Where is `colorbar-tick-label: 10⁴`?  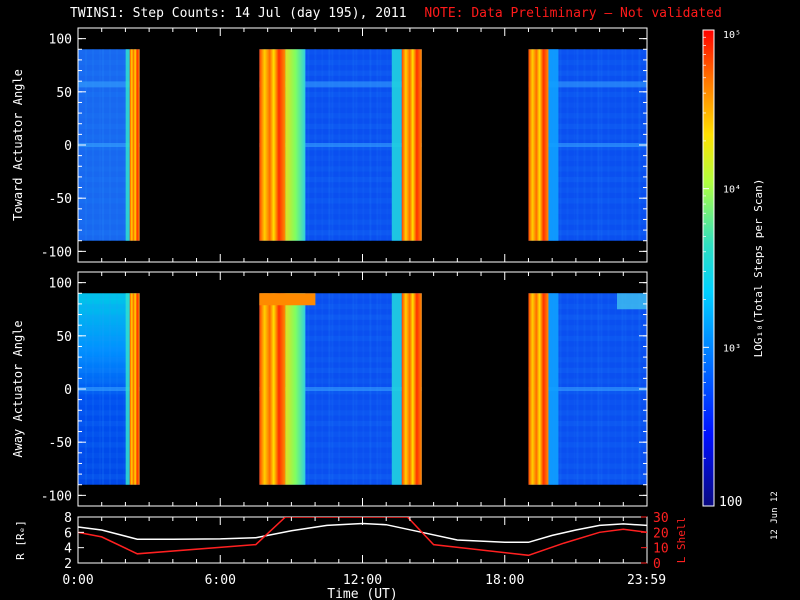
colorbar-tick-label: 10⁴ is located at coordinates (732, 190).